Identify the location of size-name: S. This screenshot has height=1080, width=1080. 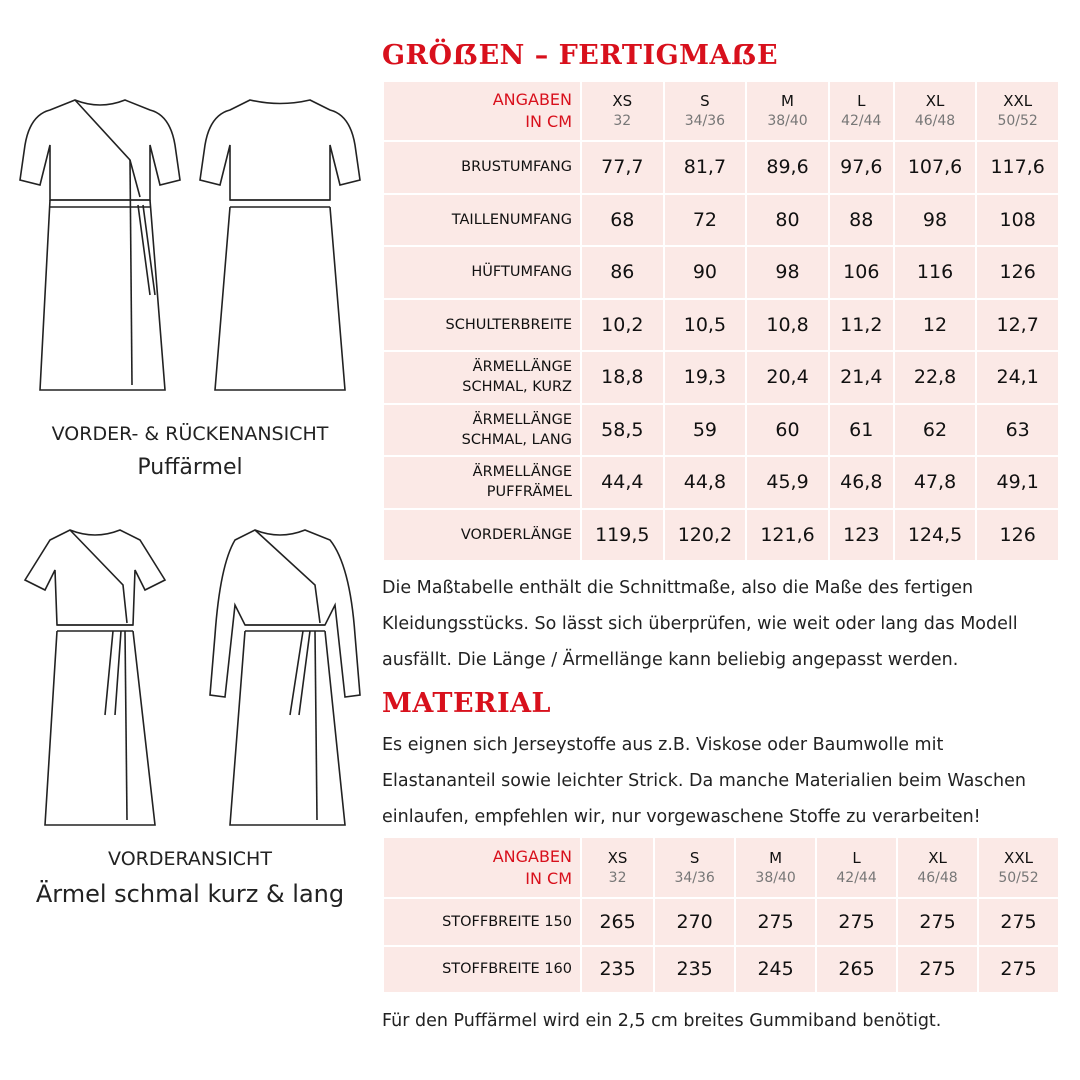
(694, 857).